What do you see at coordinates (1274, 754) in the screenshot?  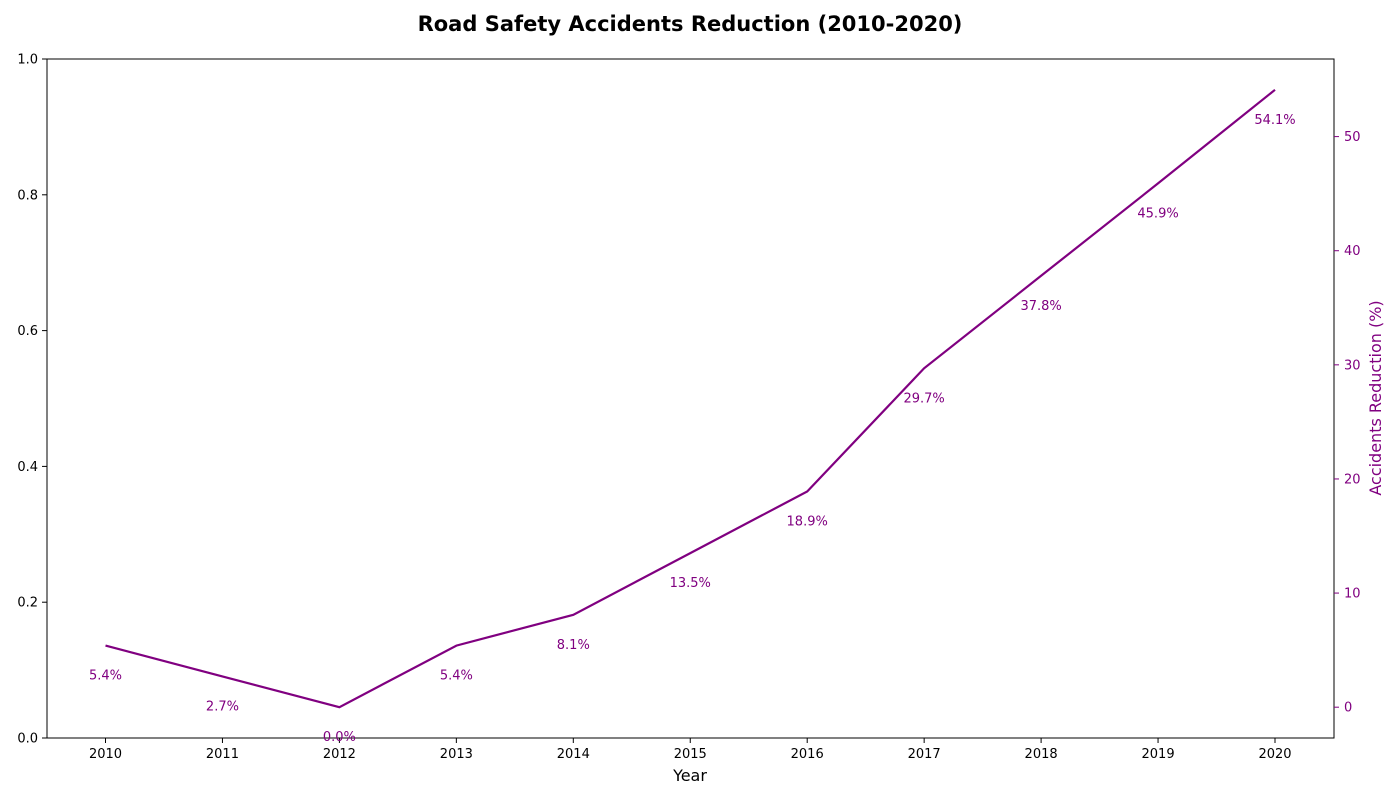 I see `x-tick-label-10: 2020` at bounding box center [1274, 754].